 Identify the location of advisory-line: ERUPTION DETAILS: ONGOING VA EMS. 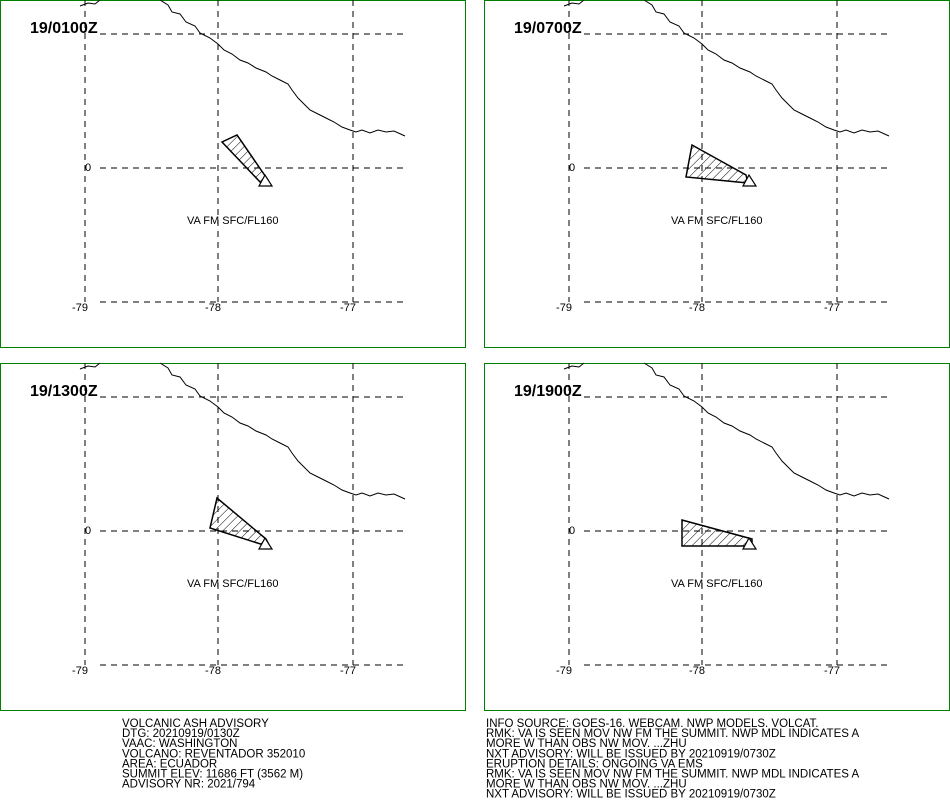
(594, 764).